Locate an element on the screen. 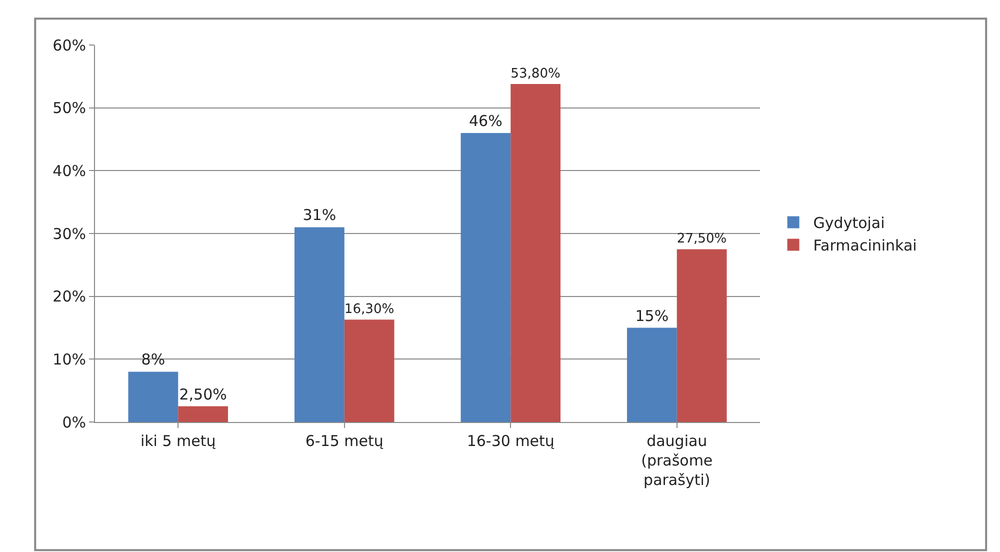  data-label: 15% is located at coordinates (652, 315).